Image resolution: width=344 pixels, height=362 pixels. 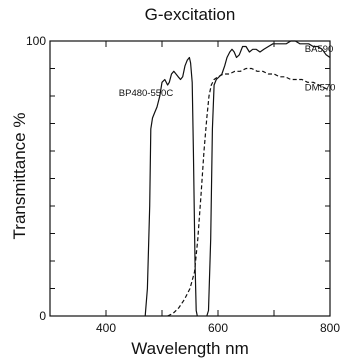 I want to click on x-tick-label: 400, so click(x=106, y=328).